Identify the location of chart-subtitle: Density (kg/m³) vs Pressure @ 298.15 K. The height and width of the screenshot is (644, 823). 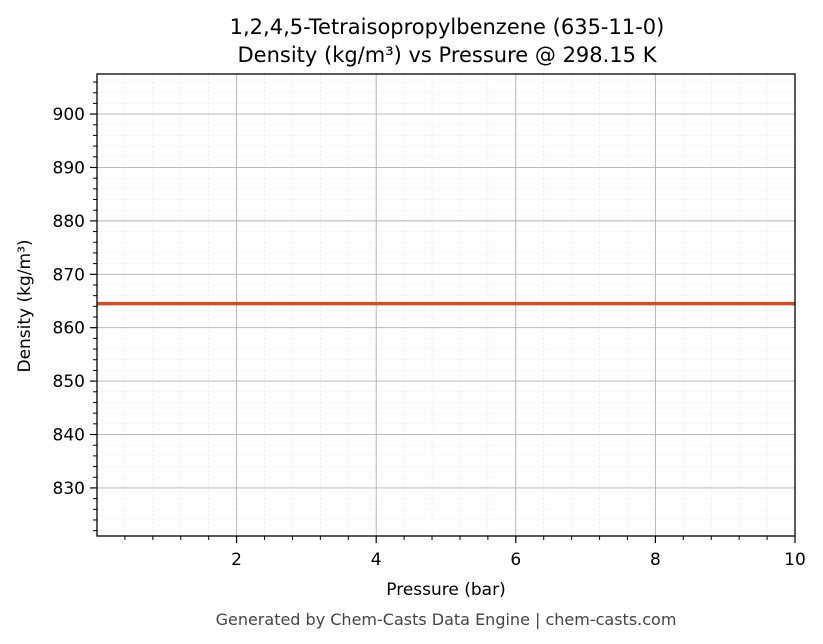
(447, 55).